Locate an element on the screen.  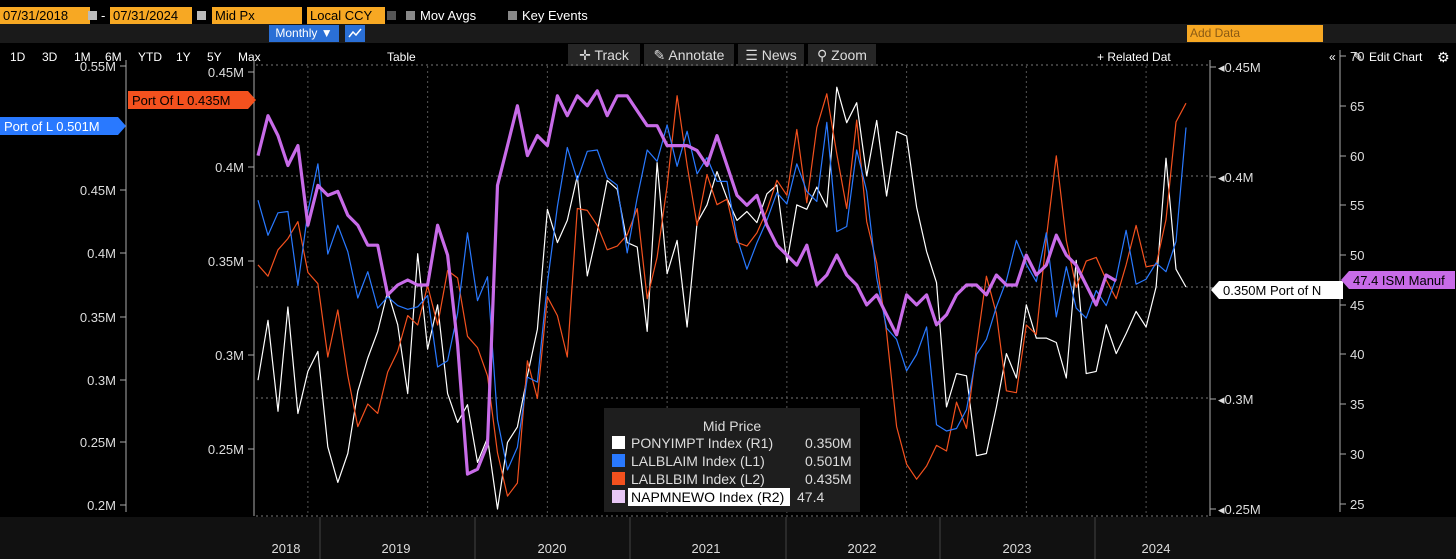
legend-title: Mid Price is located at coordinates (732, 426).